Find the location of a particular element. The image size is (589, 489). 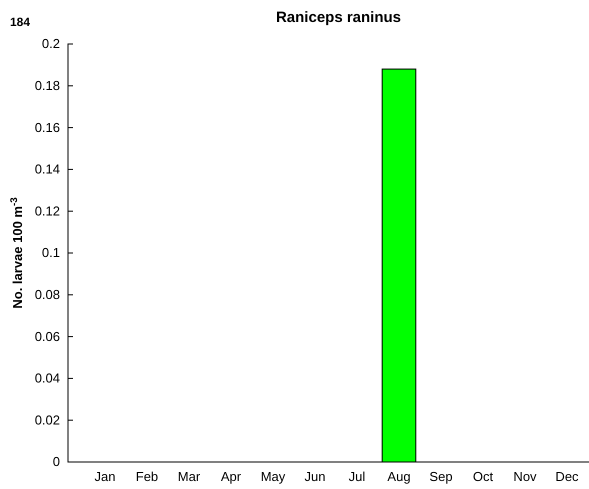

x-tick-label: Sep is located at coordinates (441, 476).